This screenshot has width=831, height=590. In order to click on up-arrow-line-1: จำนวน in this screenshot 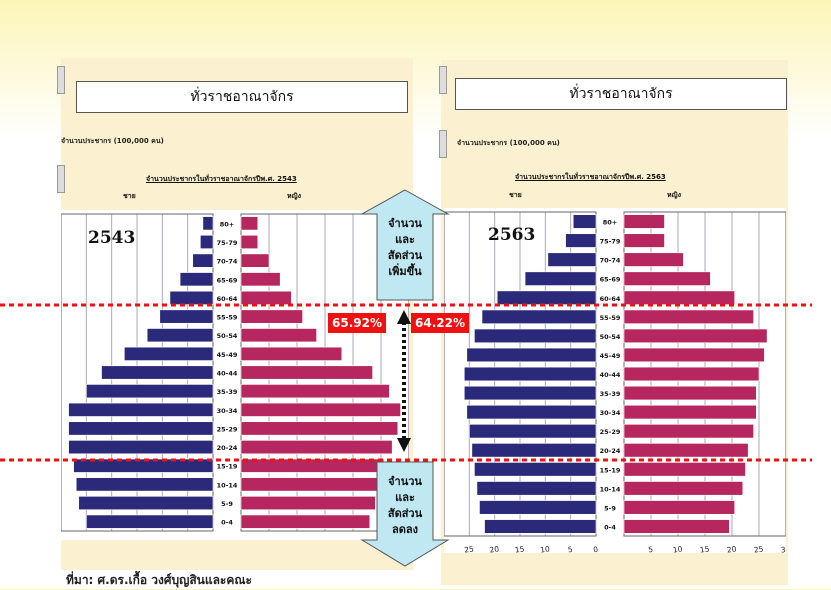, I will do `click(405, 224)`.